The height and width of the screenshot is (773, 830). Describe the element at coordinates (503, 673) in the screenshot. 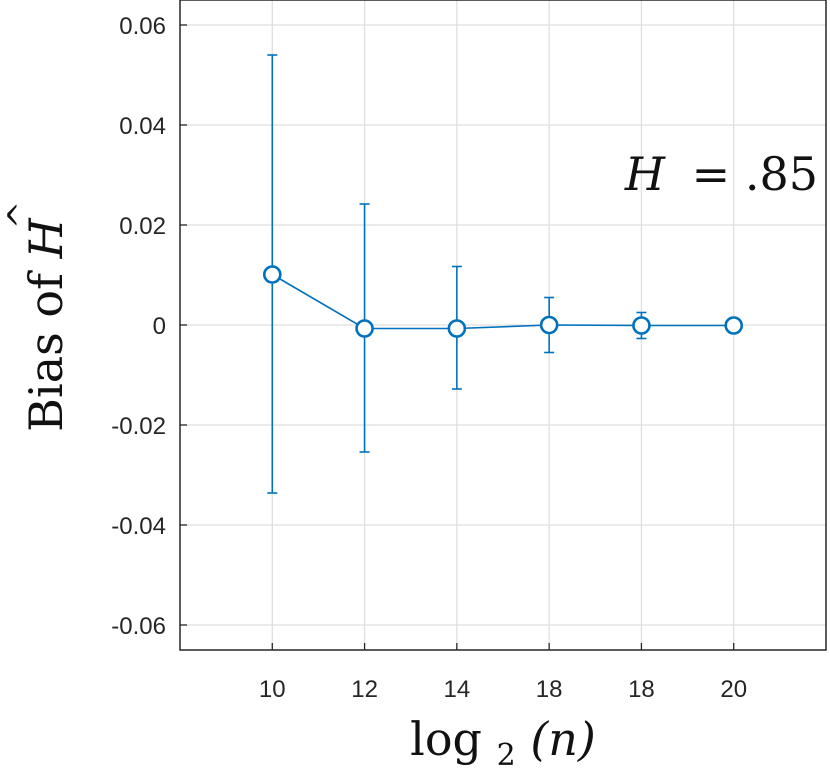

I see `x-axis-ticks: 10 12 14 18 18 20` at that location.